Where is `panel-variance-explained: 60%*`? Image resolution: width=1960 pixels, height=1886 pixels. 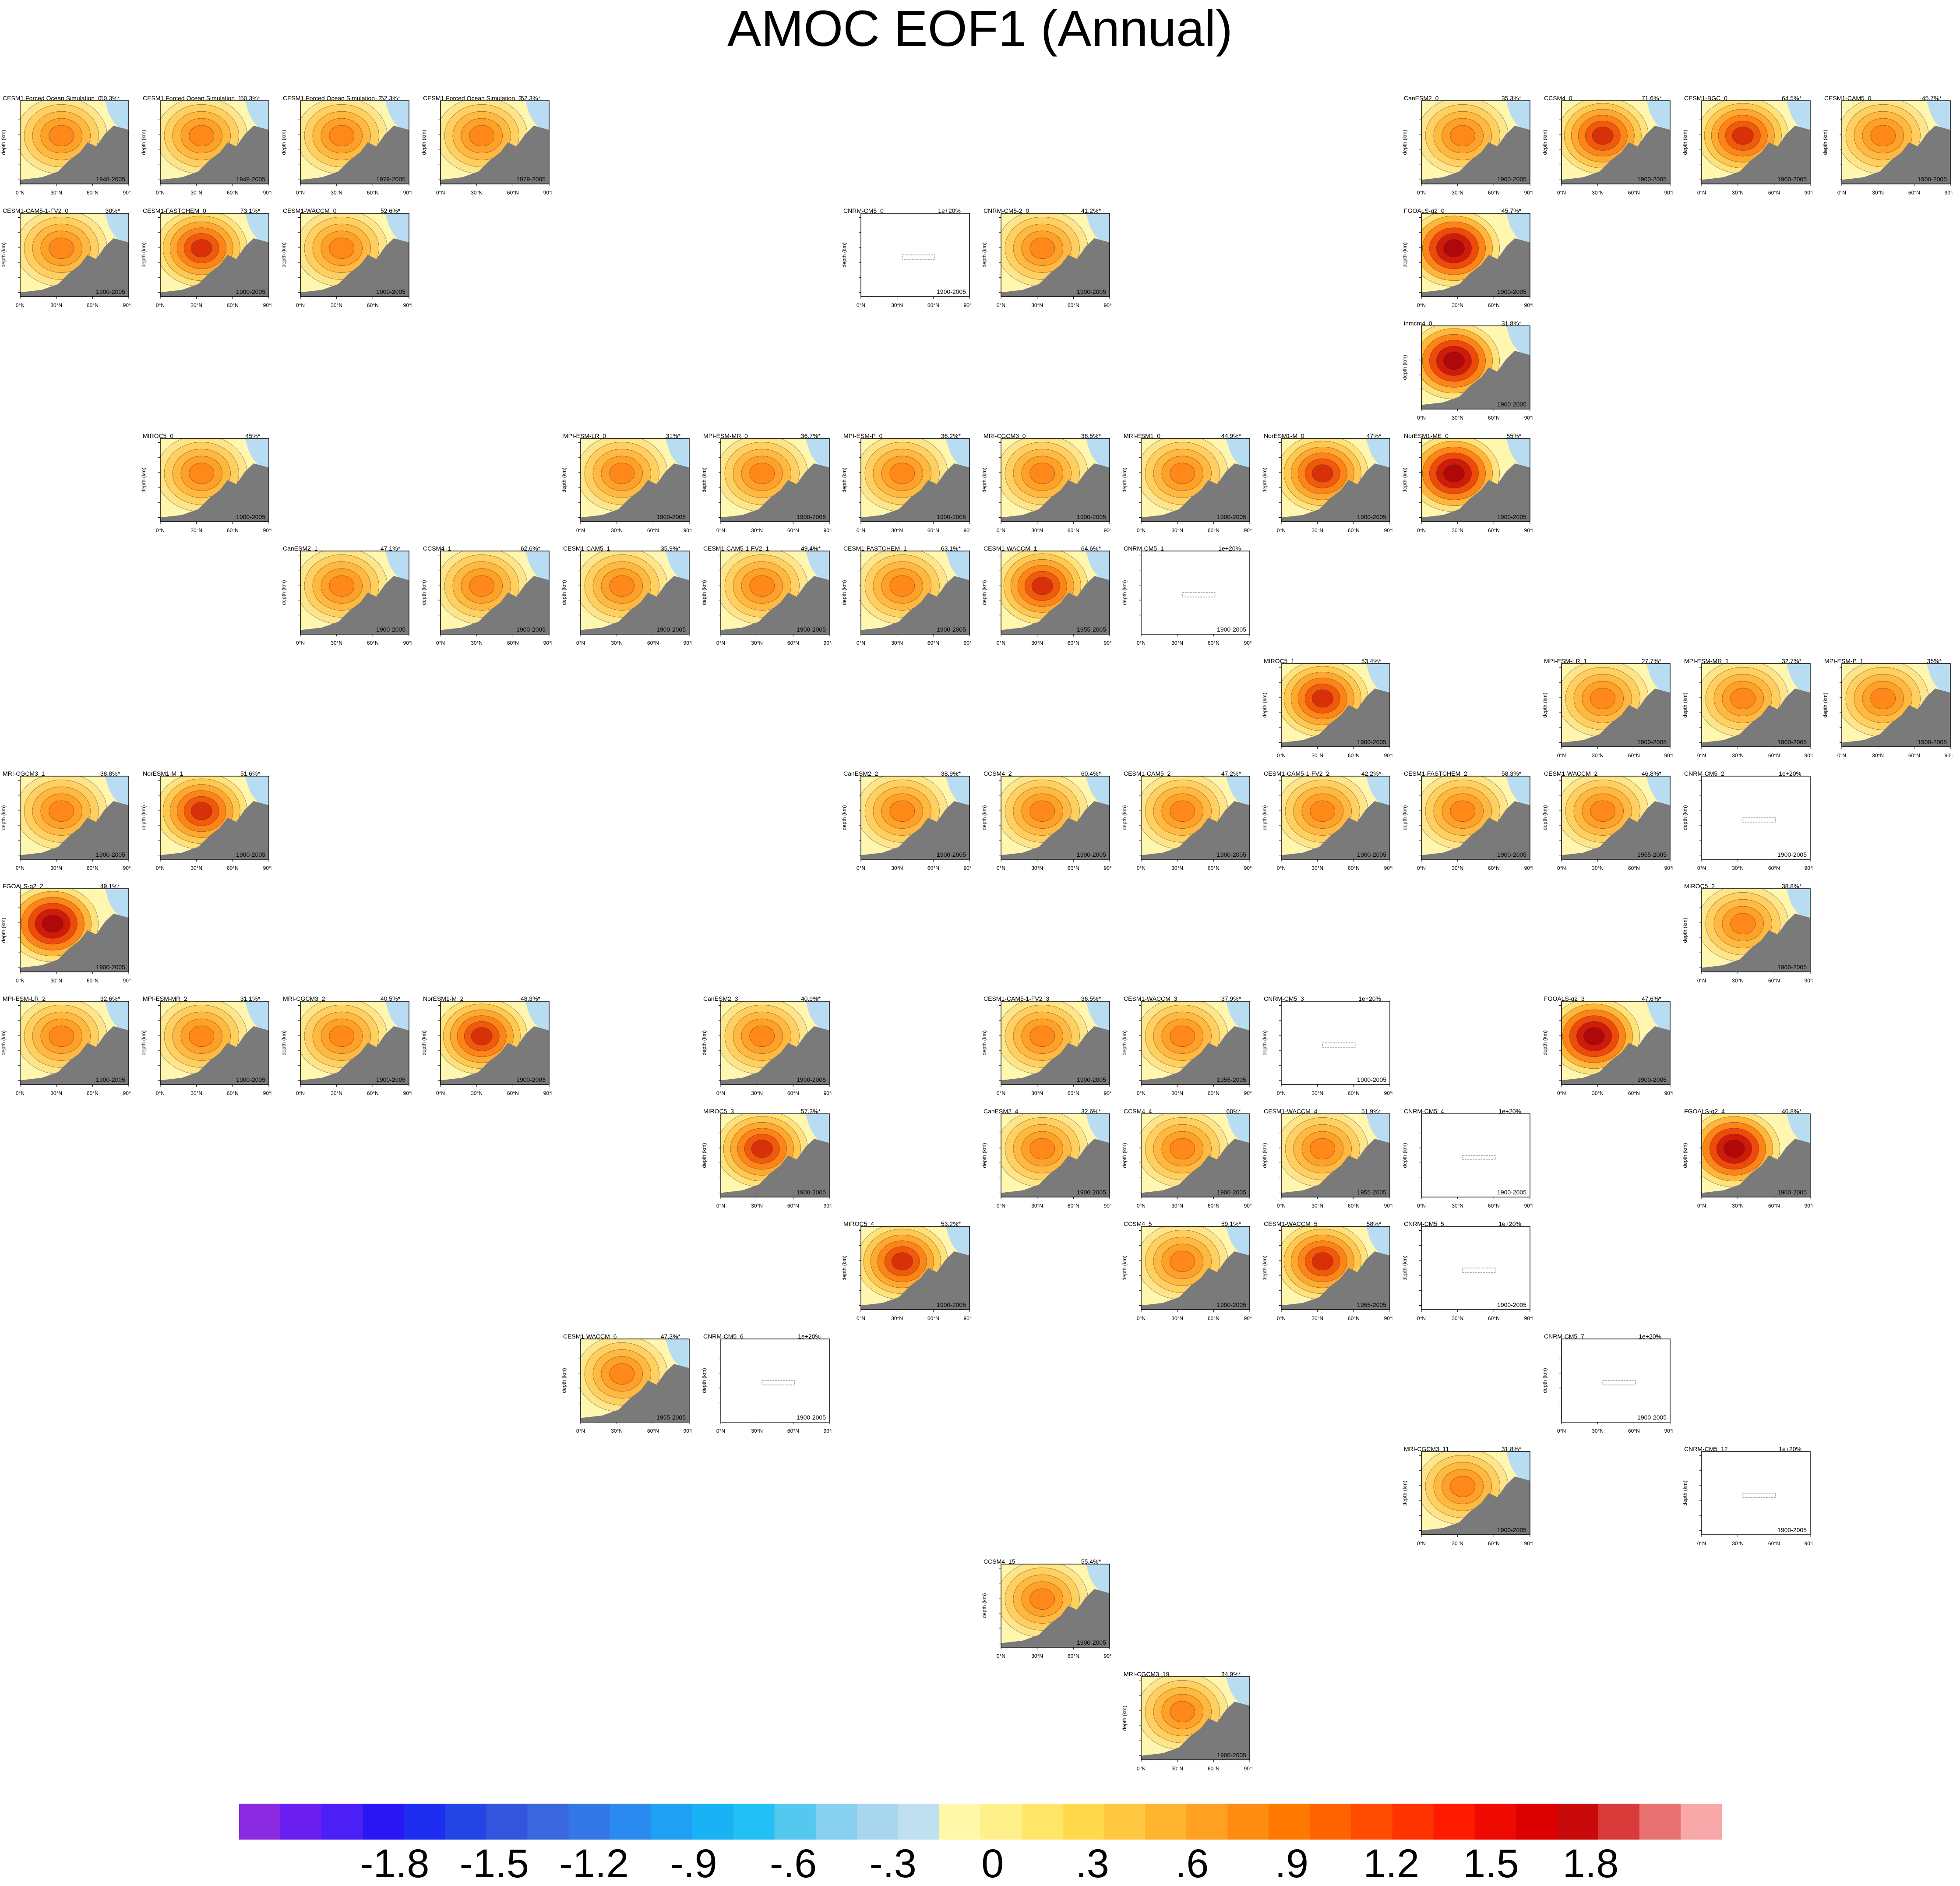
panel-variance-explained: 60%* is located at coordinates (1233, 1111).